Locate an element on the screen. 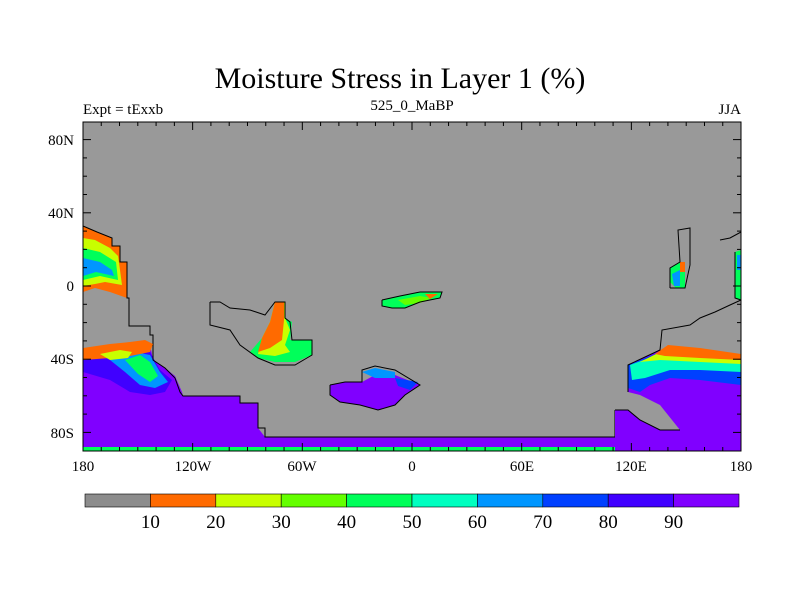  colorbar-label: 60 is located at coordinates (477, 522).